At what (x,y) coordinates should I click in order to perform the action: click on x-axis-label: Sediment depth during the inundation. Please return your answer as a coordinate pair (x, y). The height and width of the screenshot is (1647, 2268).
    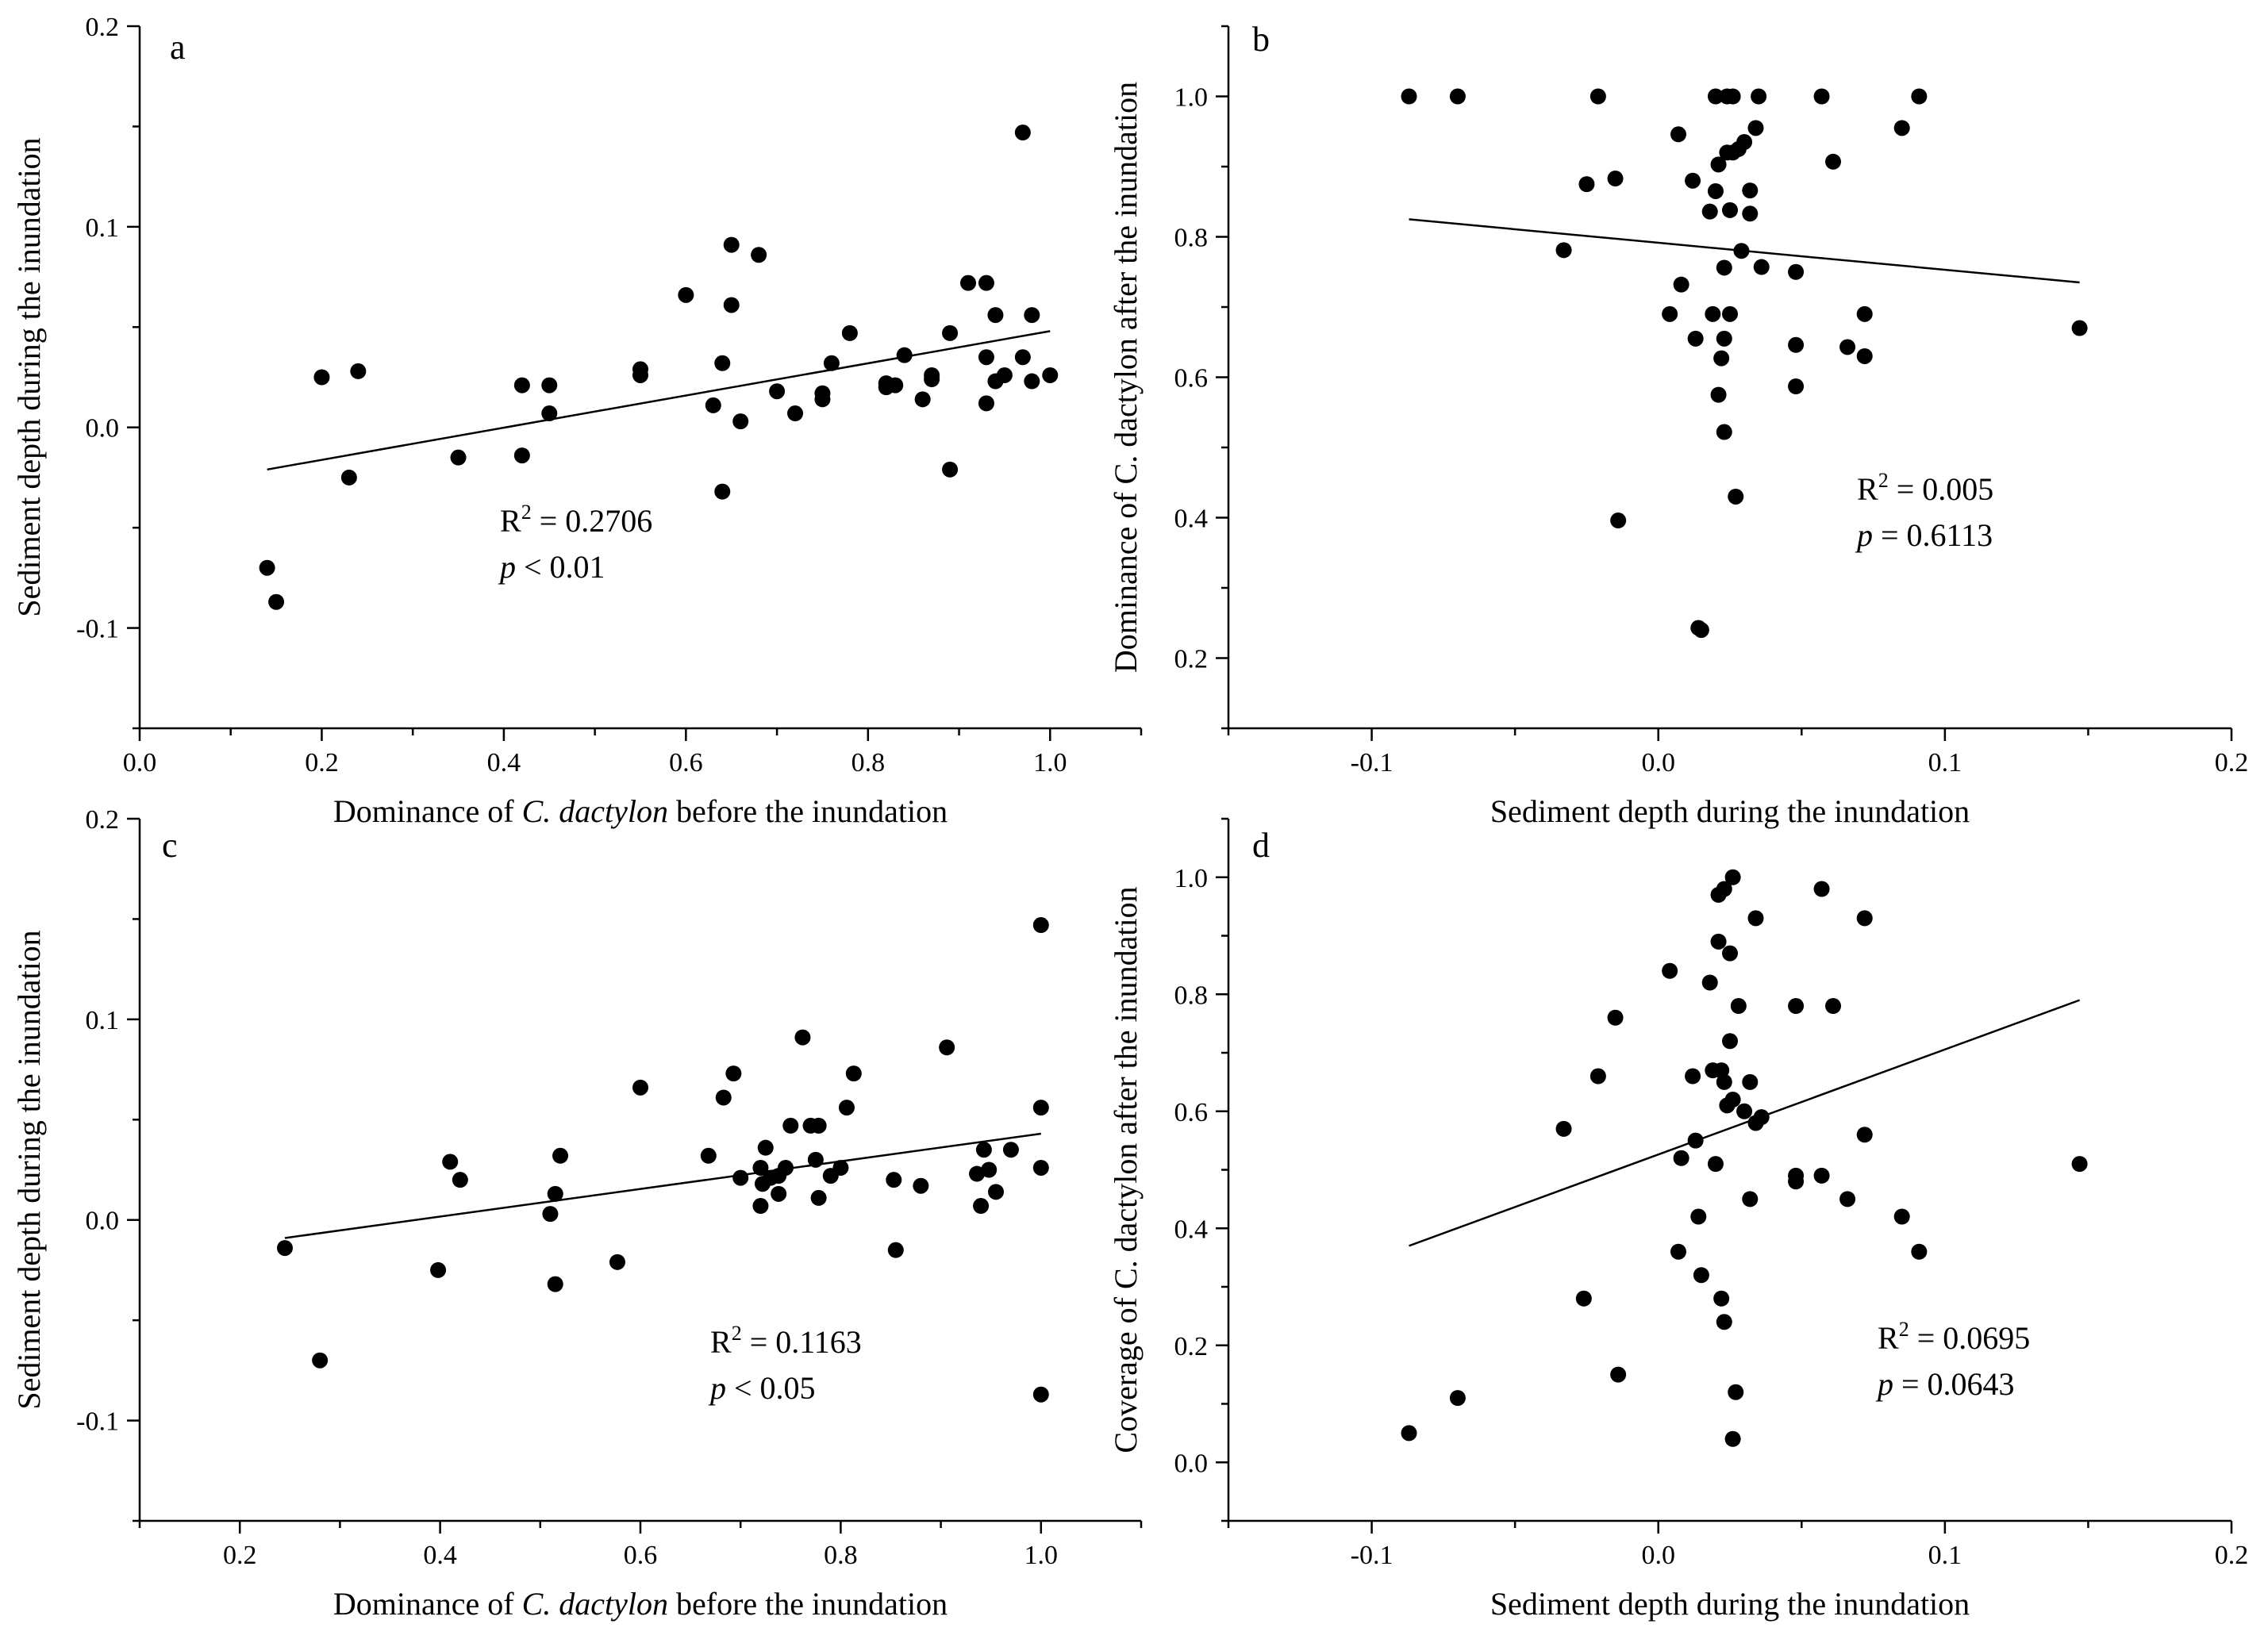
    Looking at the image, I should click on (1730, 811).